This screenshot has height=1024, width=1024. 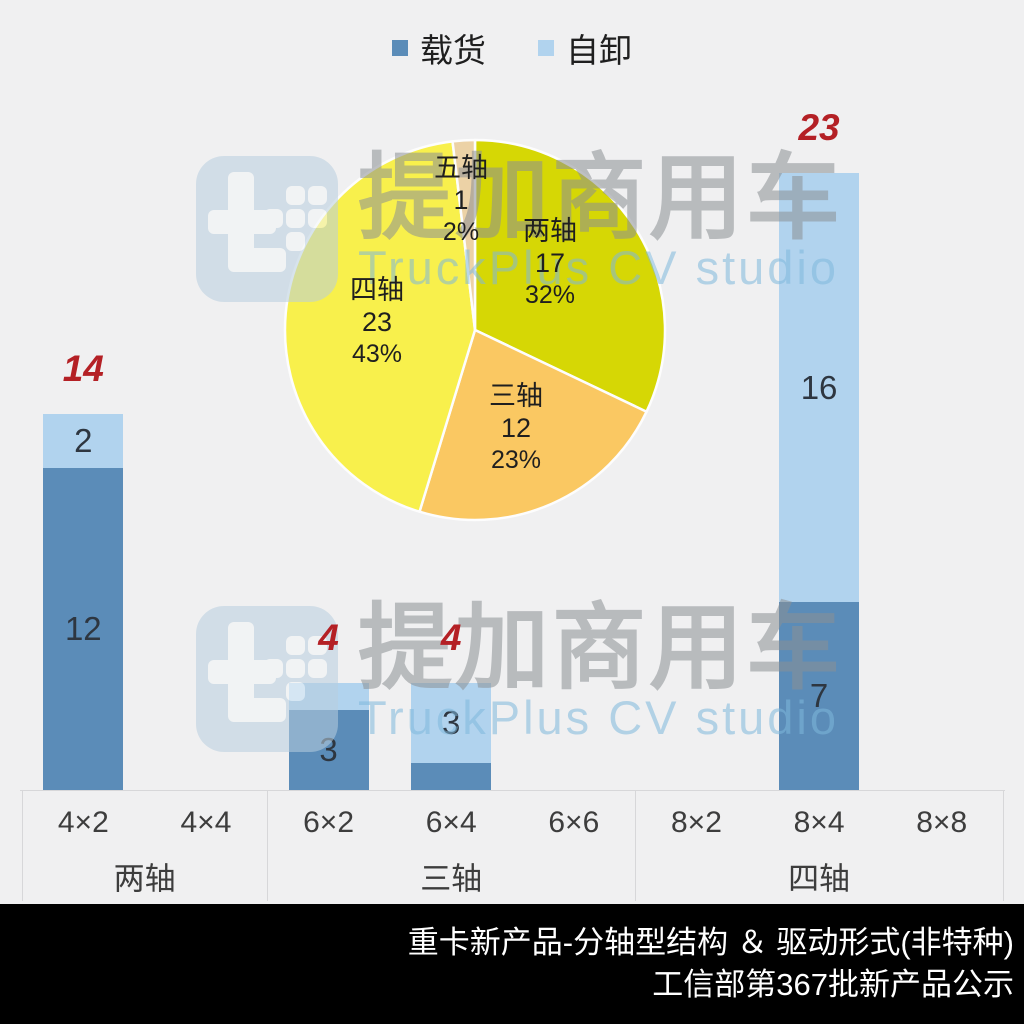 I want to click on bar-segment-8x4-dump, so click(x=819, y=387).